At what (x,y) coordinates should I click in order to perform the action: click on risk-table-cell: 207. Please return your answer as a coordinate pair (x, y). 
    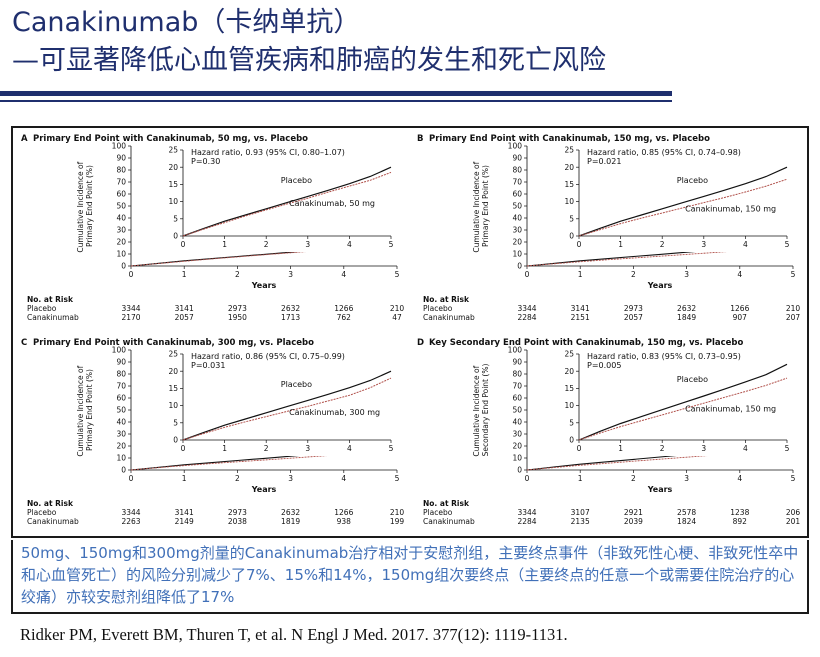
    Looking at the image, I should click on (793, 317).